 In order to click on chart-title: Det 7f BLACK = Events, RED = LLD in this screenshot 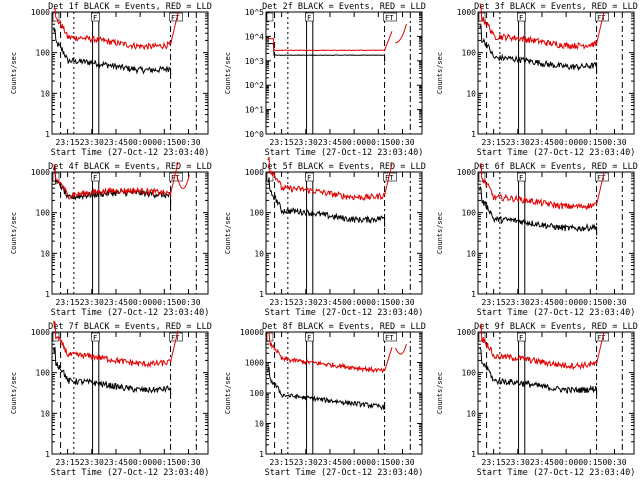, I will do `click(130, 327)`.